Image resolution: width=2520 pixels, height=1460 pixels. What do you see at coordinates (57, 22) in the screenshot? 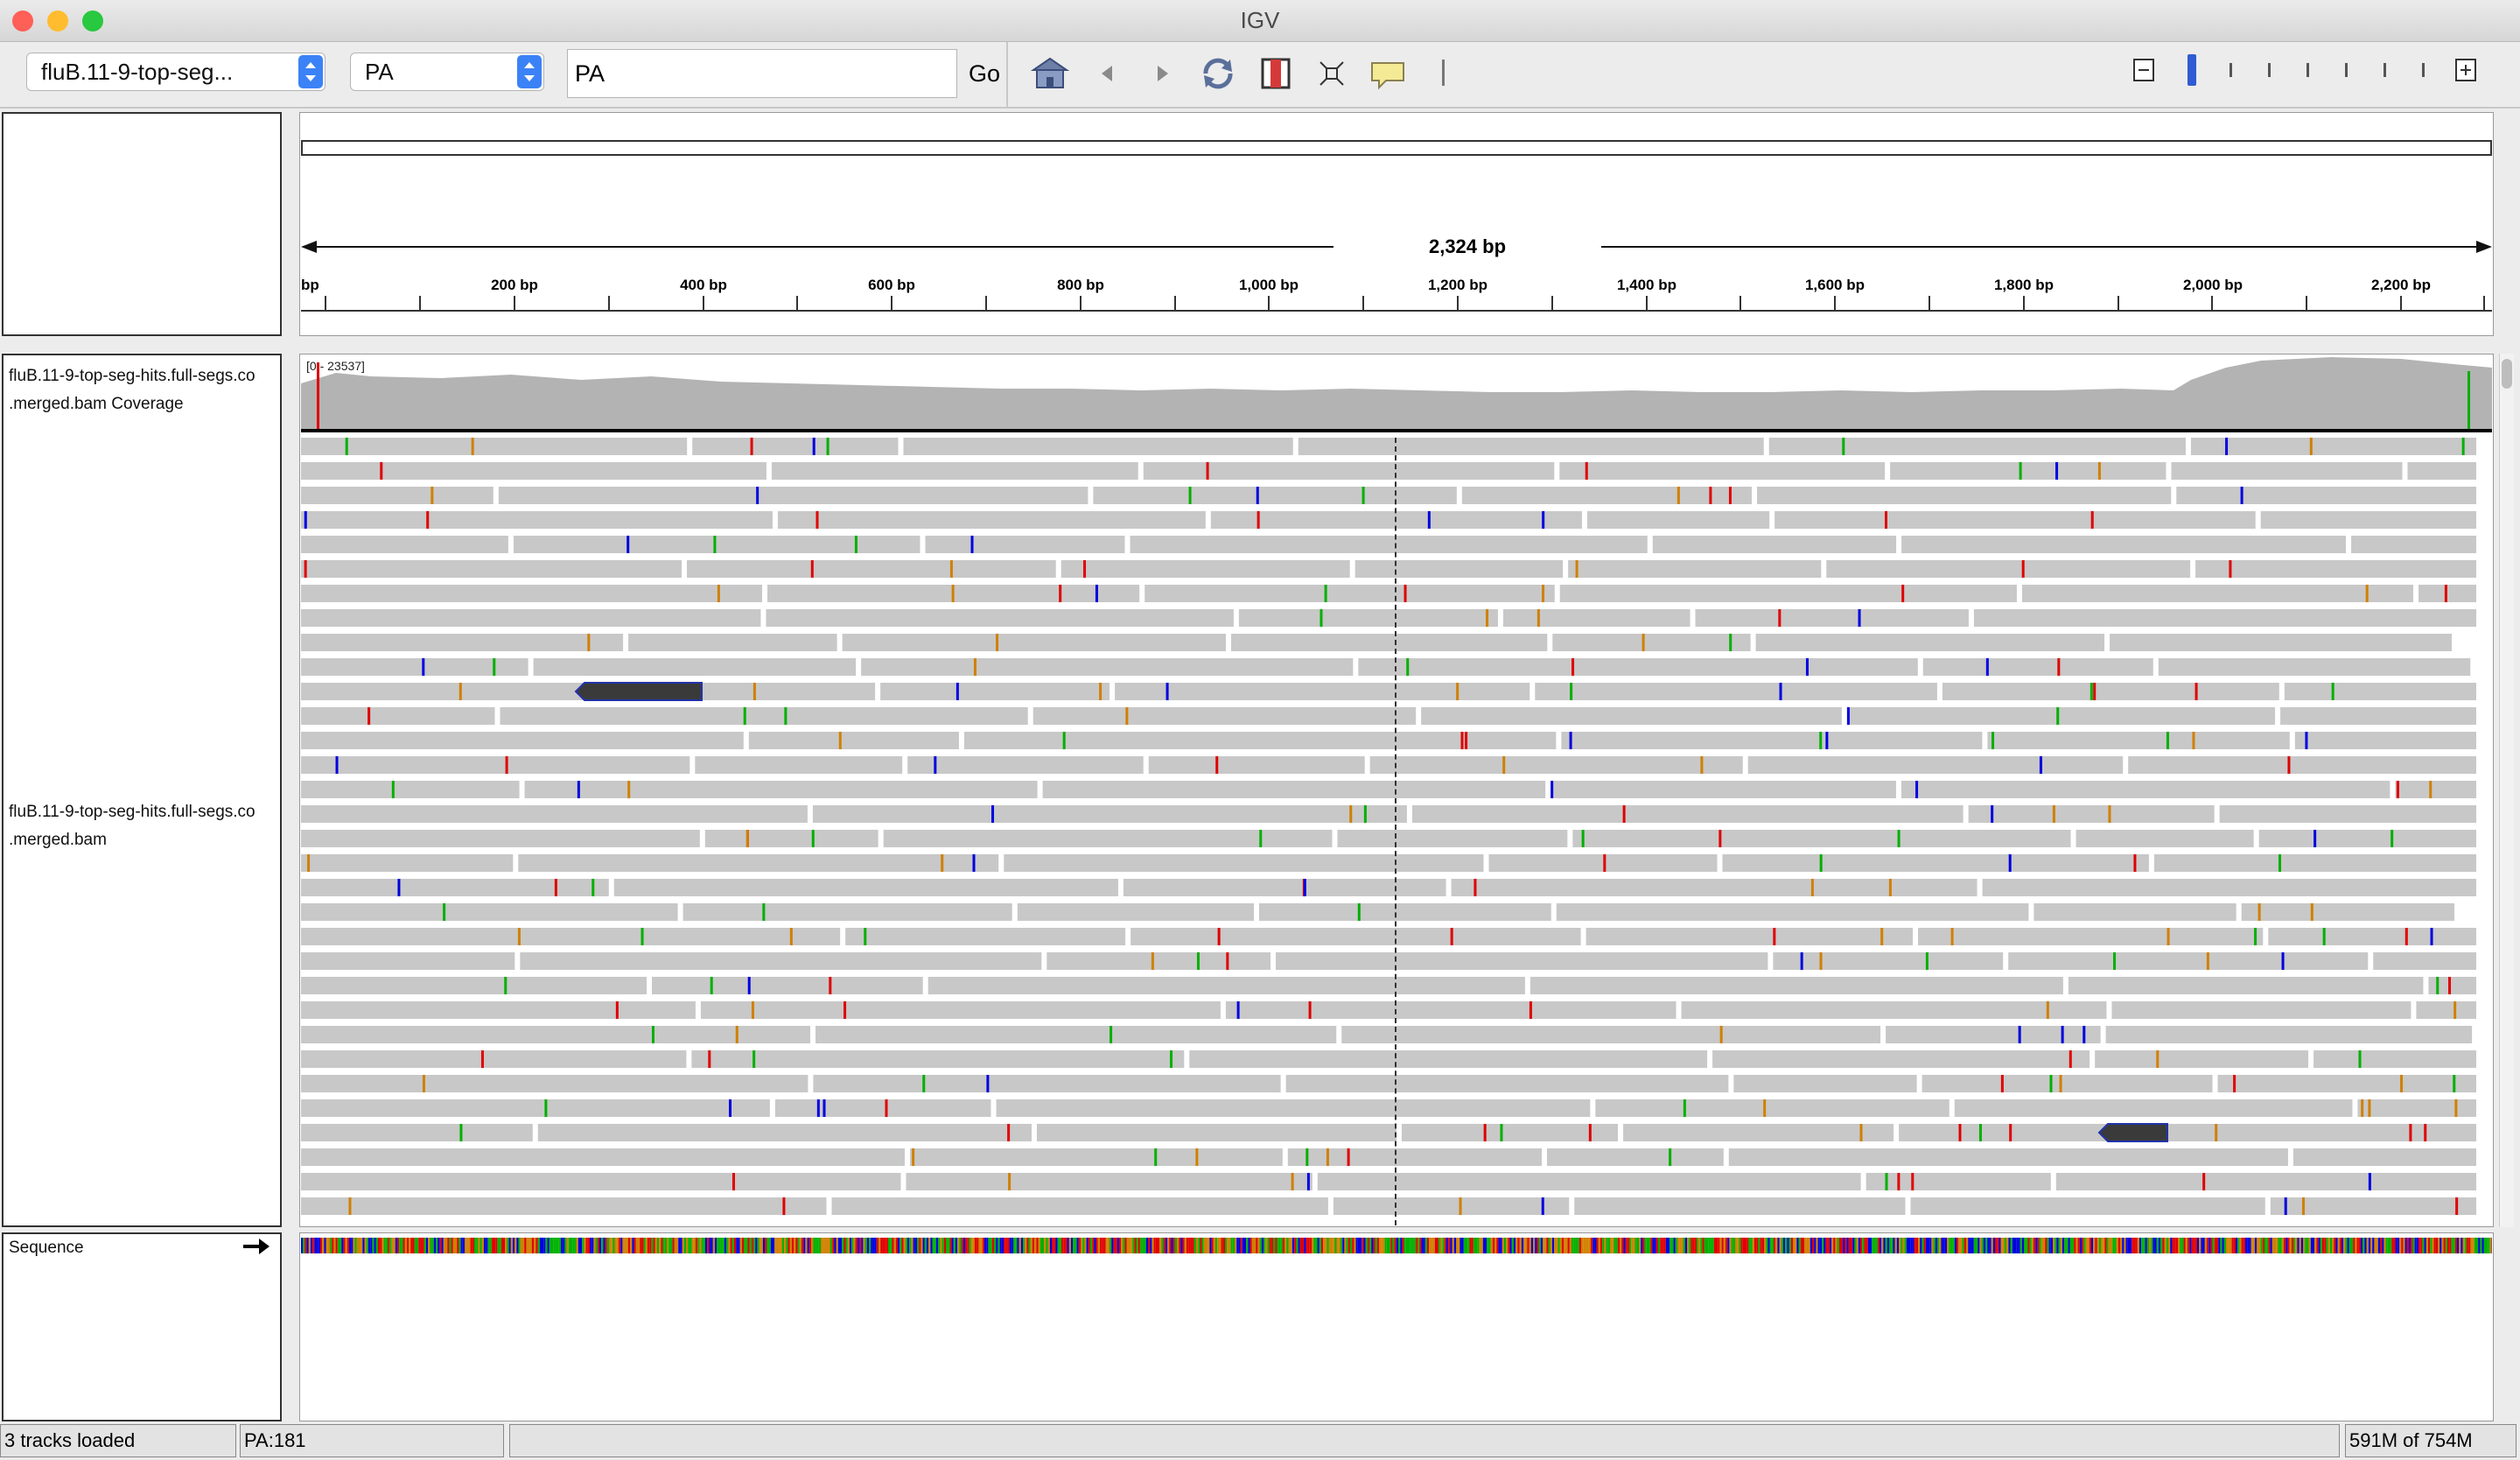
I see `minimize-window-button` at bounding box center [57, 22].